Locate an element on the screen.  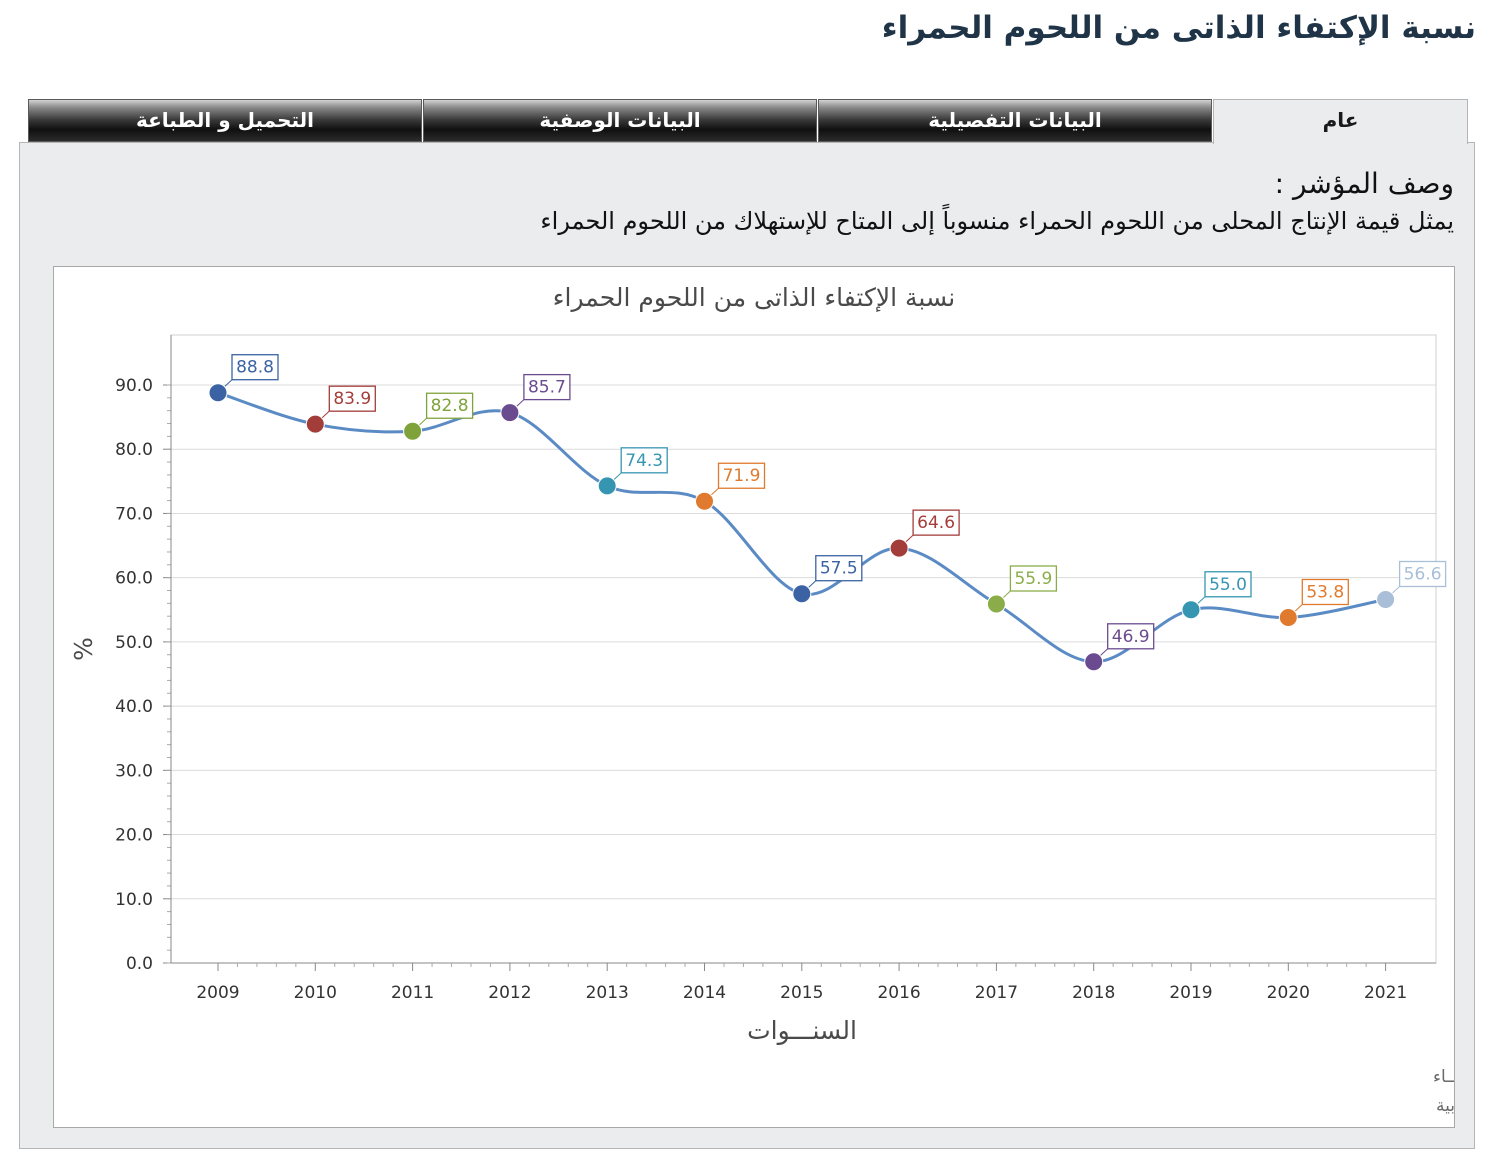
x-tick-label: 2015 is located at coordinates (801, 993).